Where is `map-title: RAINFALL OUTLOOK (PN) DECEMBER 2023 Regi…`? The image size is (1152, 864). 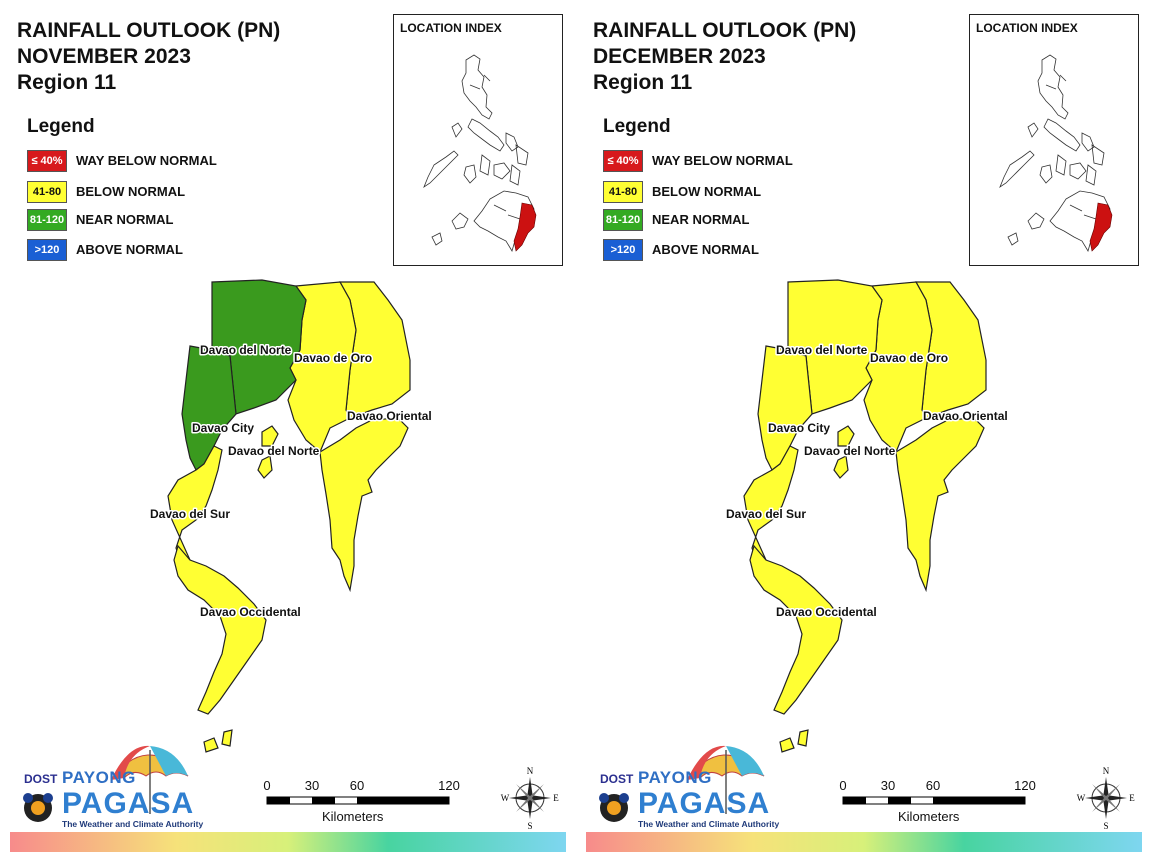 map-title: RAINFALL OUTLOOK (PN) DECEMBER 2023 Regi… is located at coordinates (724, 57).